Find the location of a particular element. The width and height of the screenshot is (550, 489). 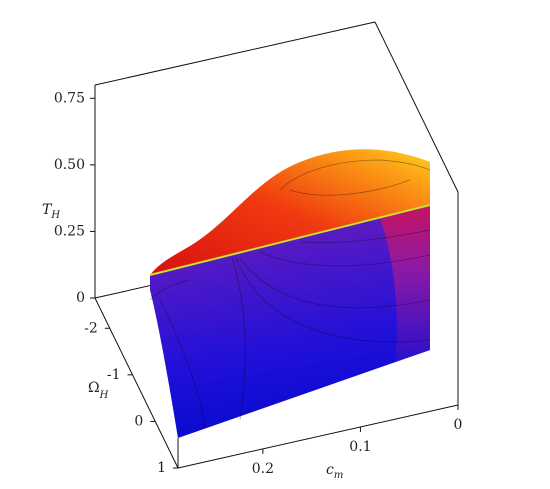

x-axis-label: cm is located at coordinates (334, 471).